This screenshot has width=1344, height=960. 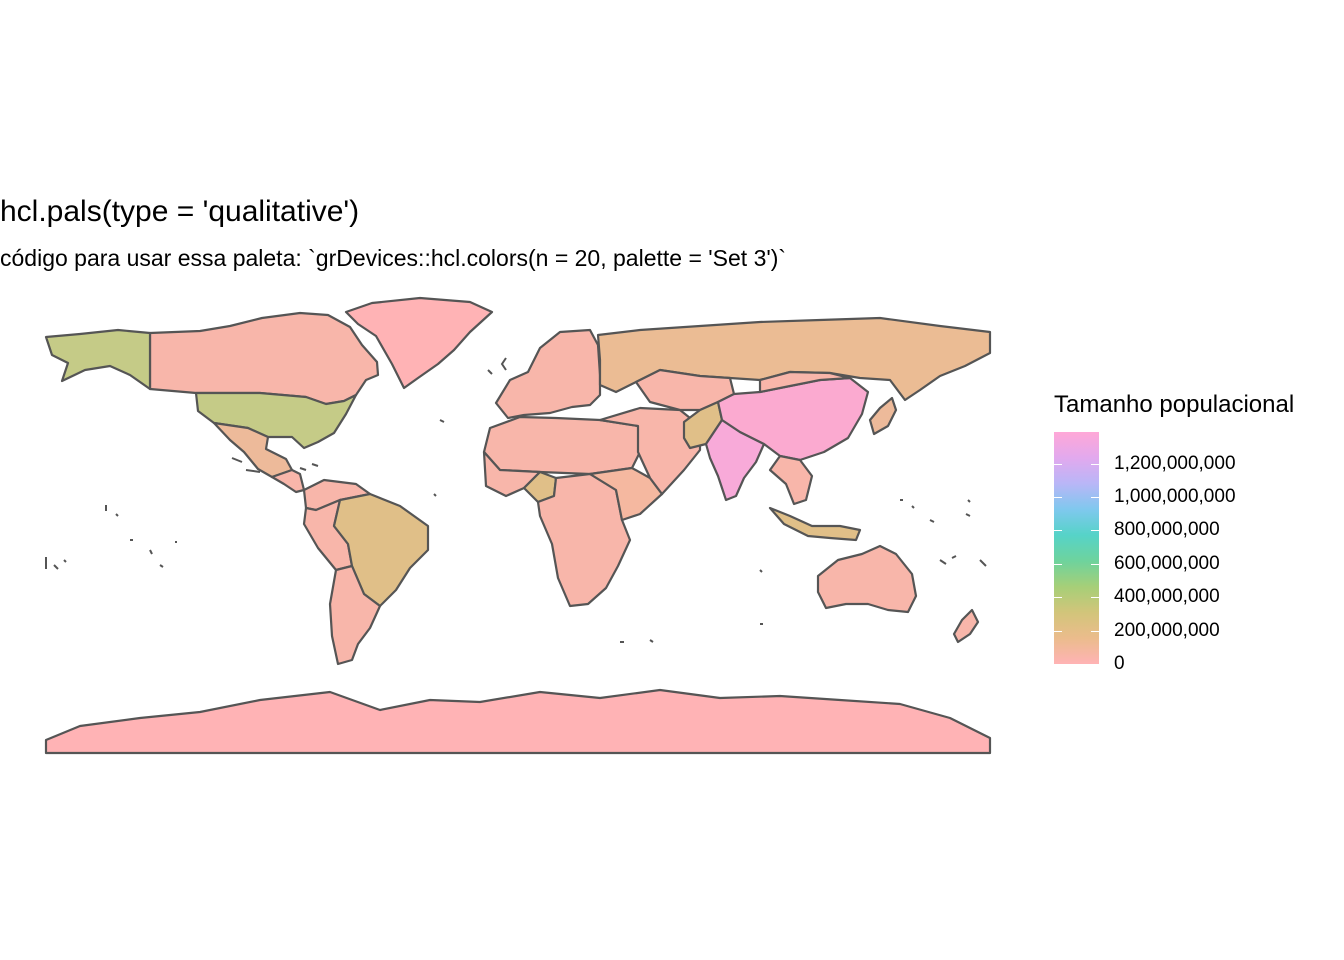 I want to click on legend-tick-label: 1,200,000,000, so click(x=1175, y=463).